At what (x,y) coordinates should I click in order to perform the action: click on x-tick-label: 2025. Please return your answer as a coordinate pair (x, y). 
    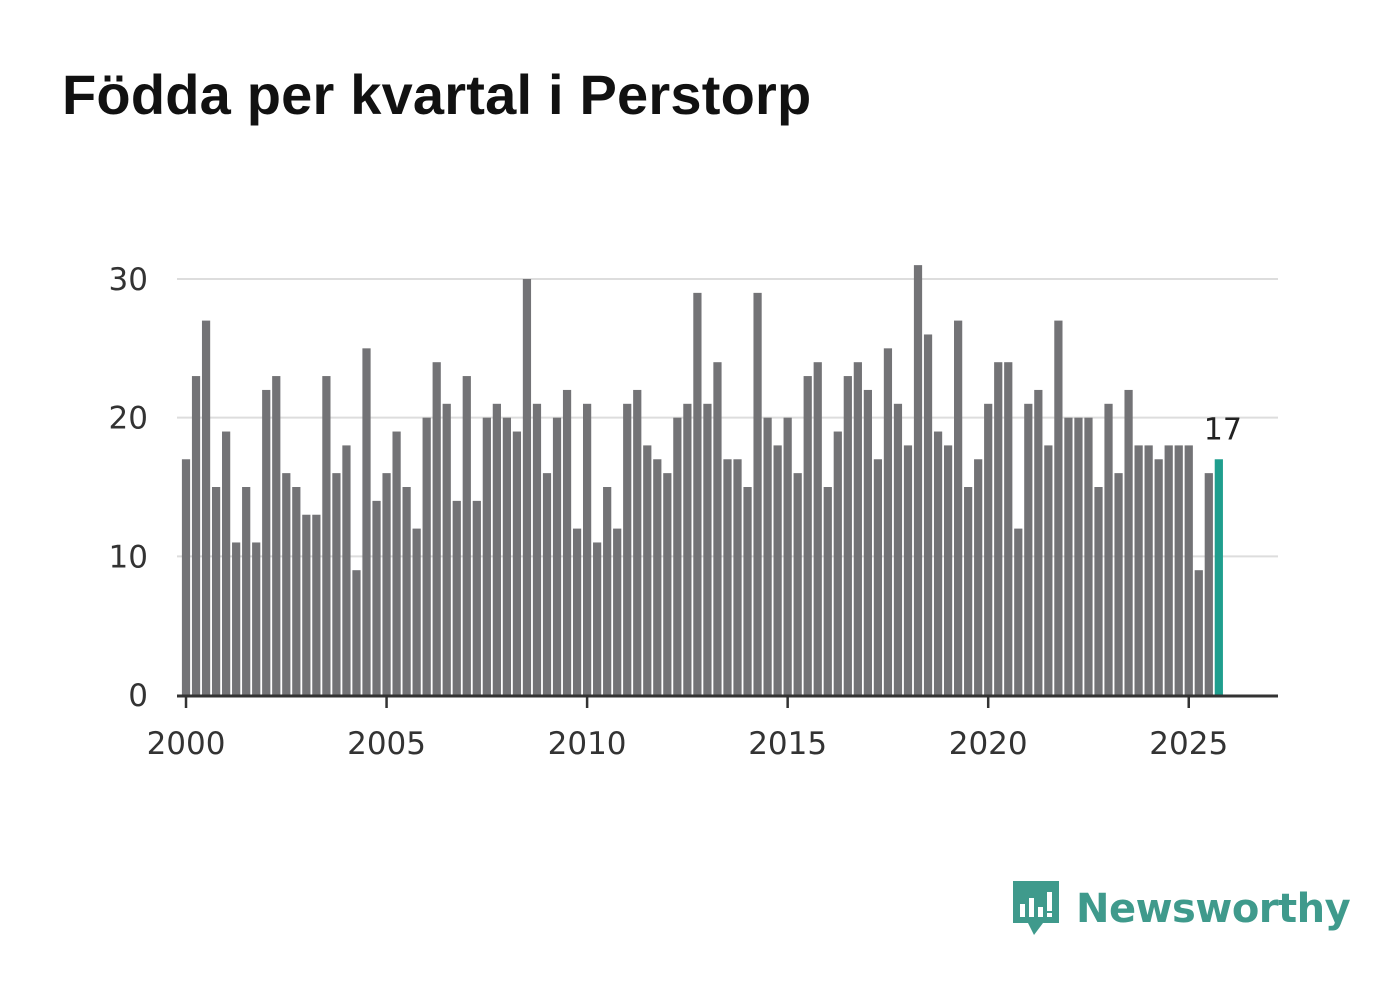
    Looking at the image, I should click on (1188, 744).